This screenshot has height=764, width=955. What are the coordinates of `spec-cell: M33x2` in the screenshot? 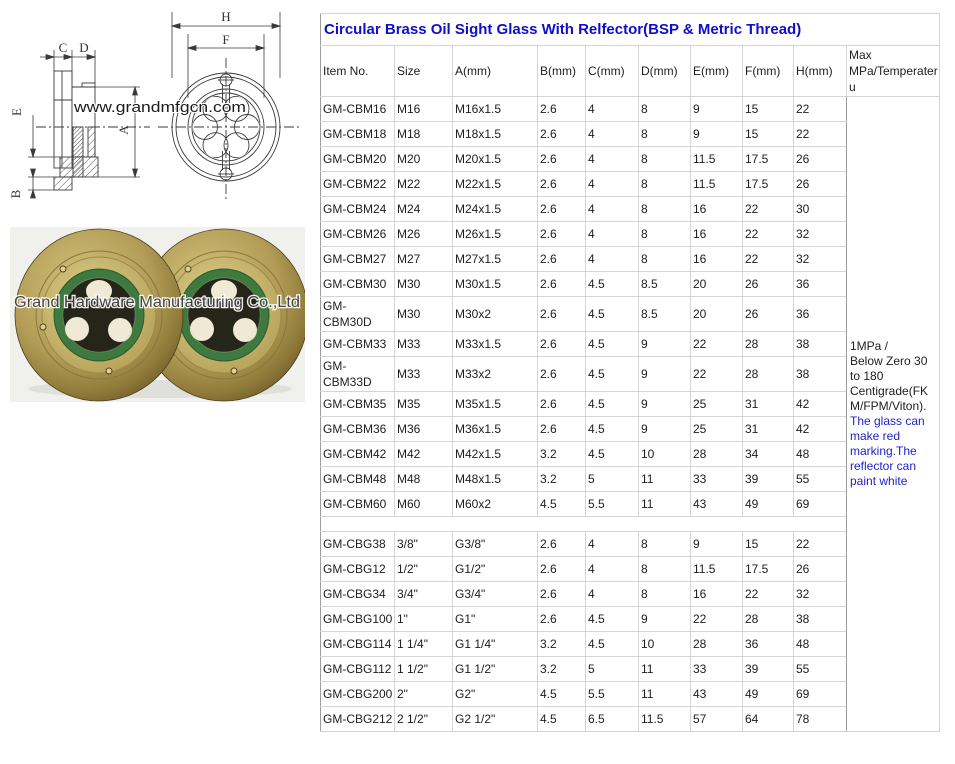 It's located at (495, 374).